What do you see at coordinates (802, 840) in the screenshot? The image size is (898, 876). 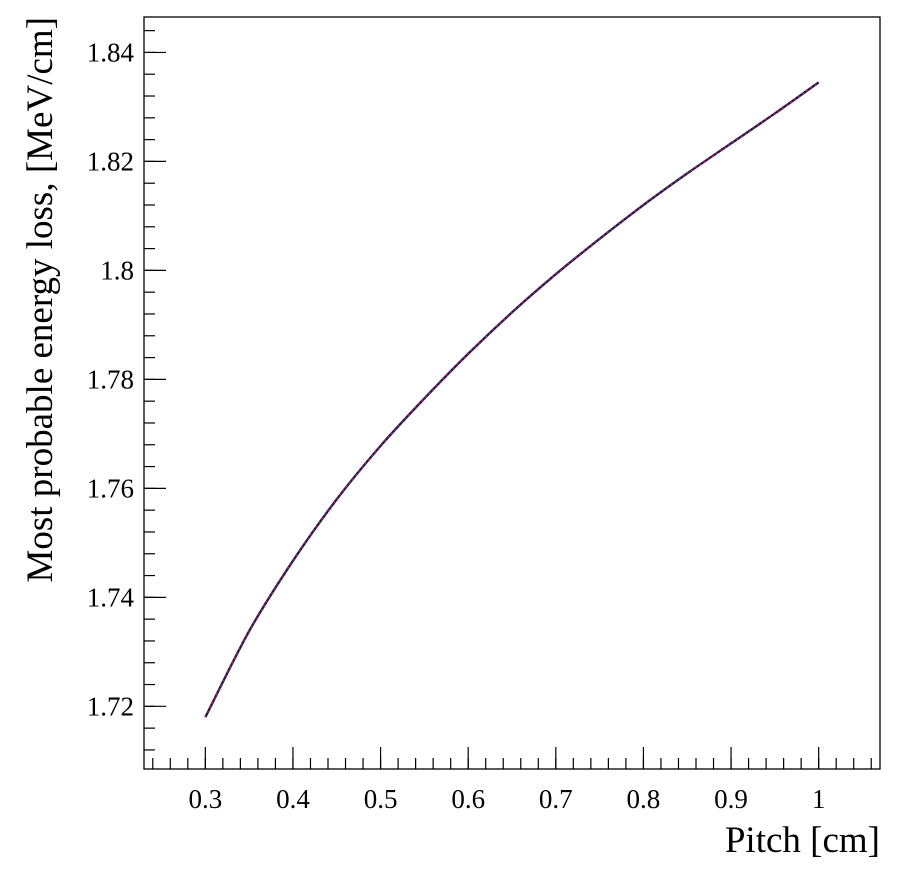 I see `x-axis-title: Pitch [cm]` at bounding box center [802, 840].